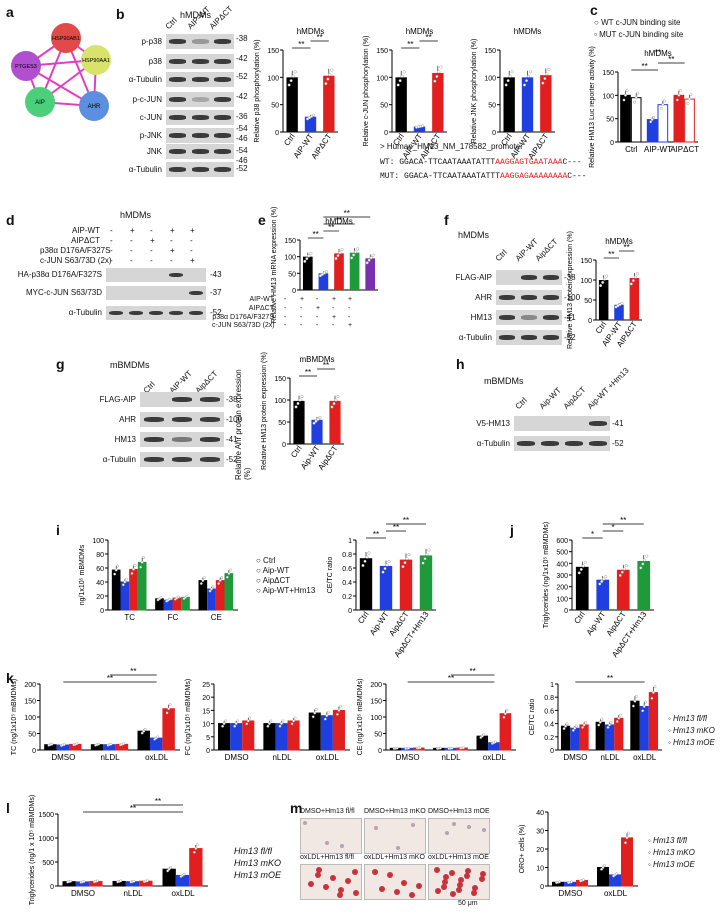 This screenshot has width=720, height=913. What do you see at coordinates (384, 106) in the screenshot?
I see `y-tick-label: 50` at bounding box center [384, 106].